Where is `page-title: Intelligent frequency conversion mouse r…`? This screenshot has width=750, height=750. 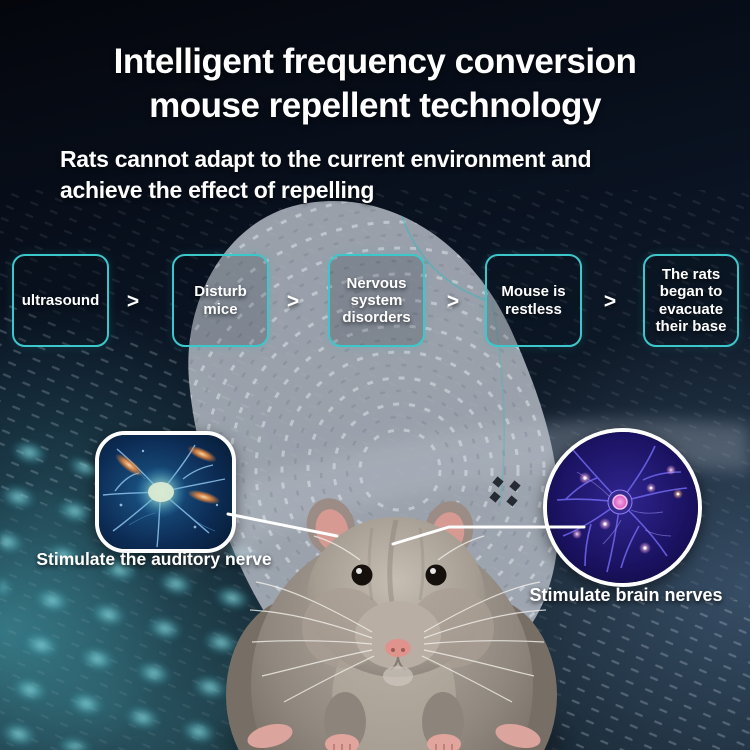
page-title: Intelligent frequency conversion mouse r… is located at coordinates (375, 84).